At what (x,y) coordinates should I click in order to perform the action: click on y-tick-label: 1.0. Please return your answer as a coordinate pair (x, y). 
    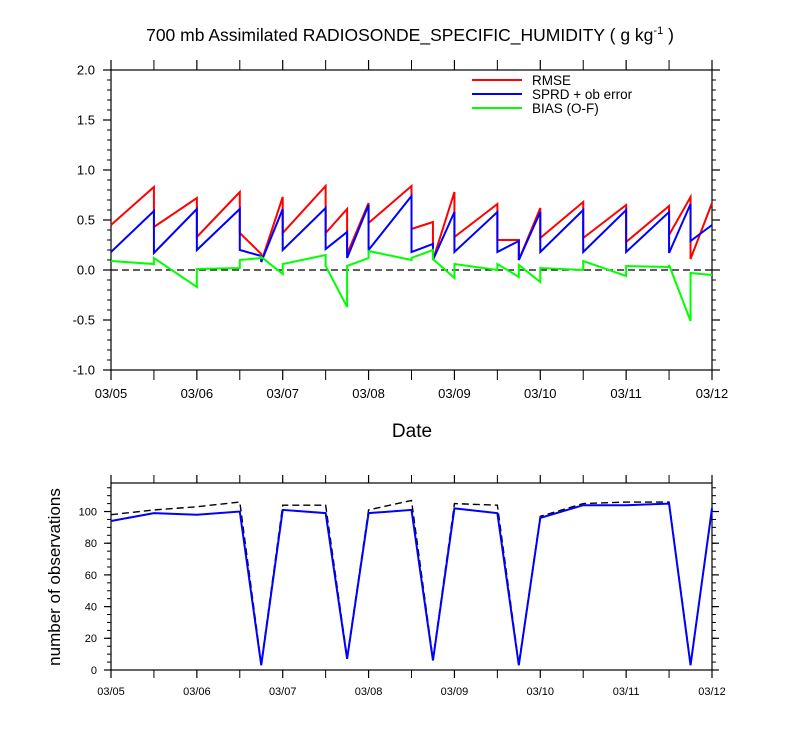
    Looking at the image, I should click on (86, 170).